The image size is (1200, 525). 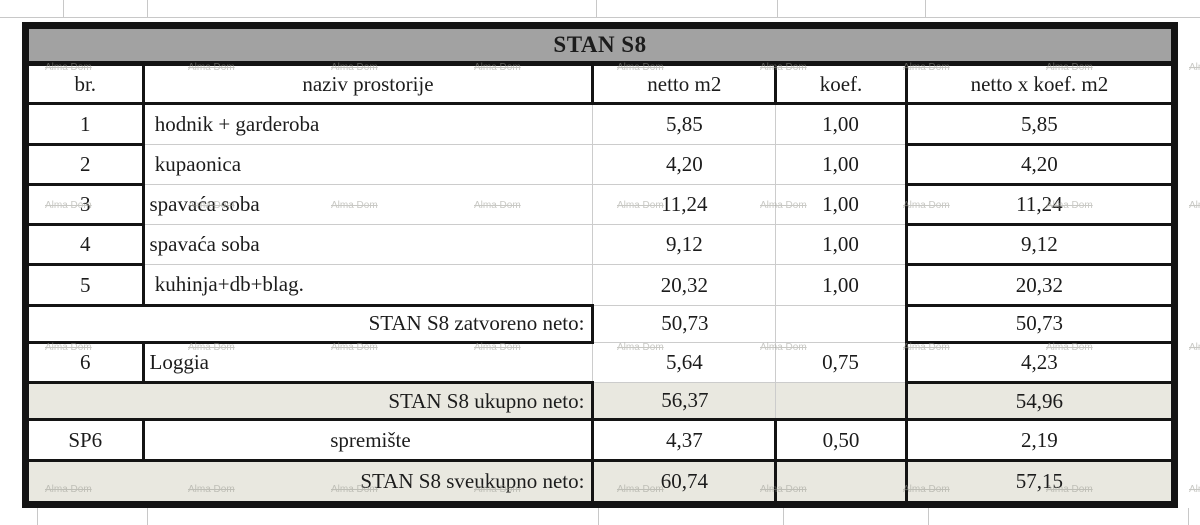 I want to click on room-name: hodnik + garderoba, so click(x=367, y=124).